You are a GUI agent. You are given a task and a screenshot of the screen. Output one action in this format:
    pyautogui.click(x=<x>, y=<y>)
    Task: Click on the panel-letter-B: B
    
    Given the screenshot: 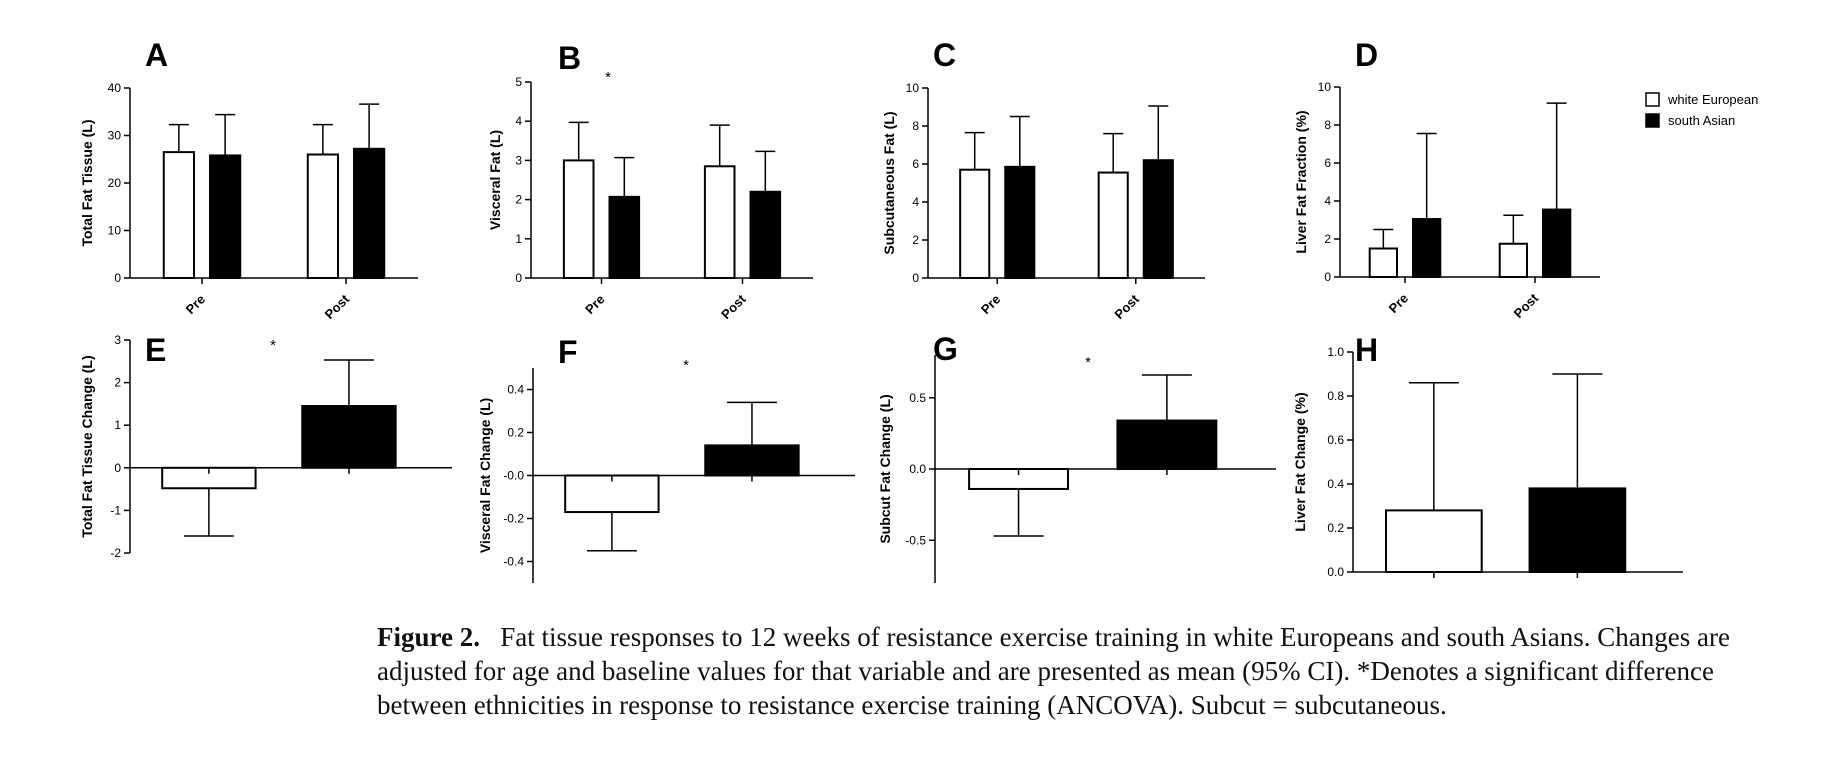 What is the action you would take?
    pyautogui.click(x=569, y=58)
    